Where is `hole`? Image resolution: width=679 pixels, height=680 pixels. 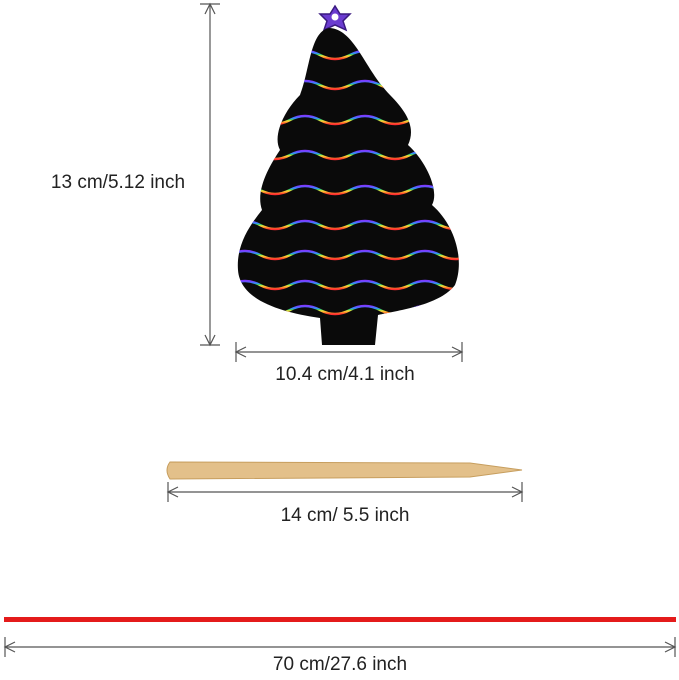 hole is located at coordinates (335, 17).